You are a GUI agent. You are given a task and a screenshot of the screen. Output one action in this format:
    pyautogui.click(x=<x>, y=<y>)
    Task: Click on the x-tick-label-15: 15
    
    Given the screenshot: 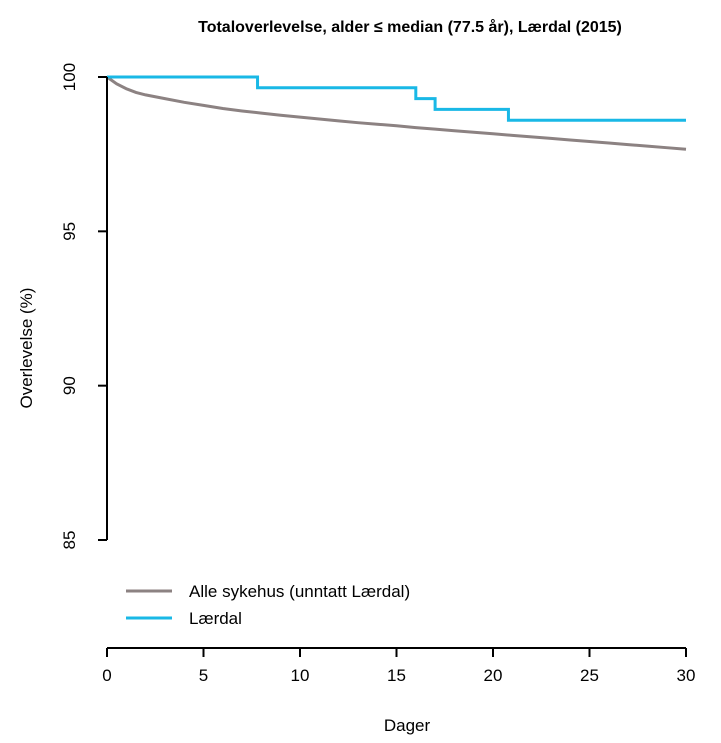 What is the action you would take?
    pyautogui.click(x=396, y=675)
    